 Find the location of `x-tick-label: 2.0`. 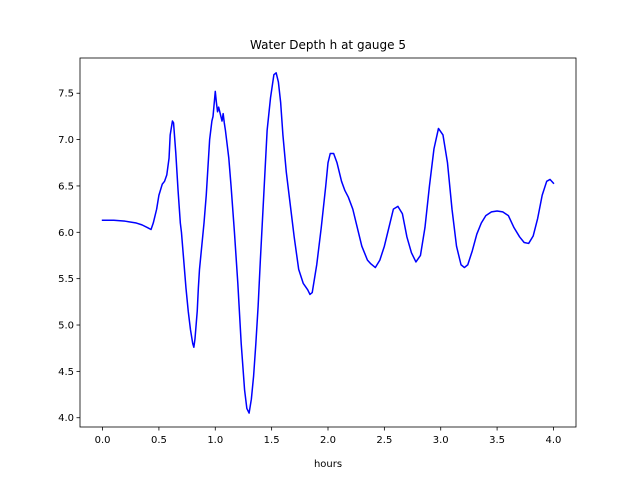

x-tick-label: 2.0 is located at coordinates (328, 440).